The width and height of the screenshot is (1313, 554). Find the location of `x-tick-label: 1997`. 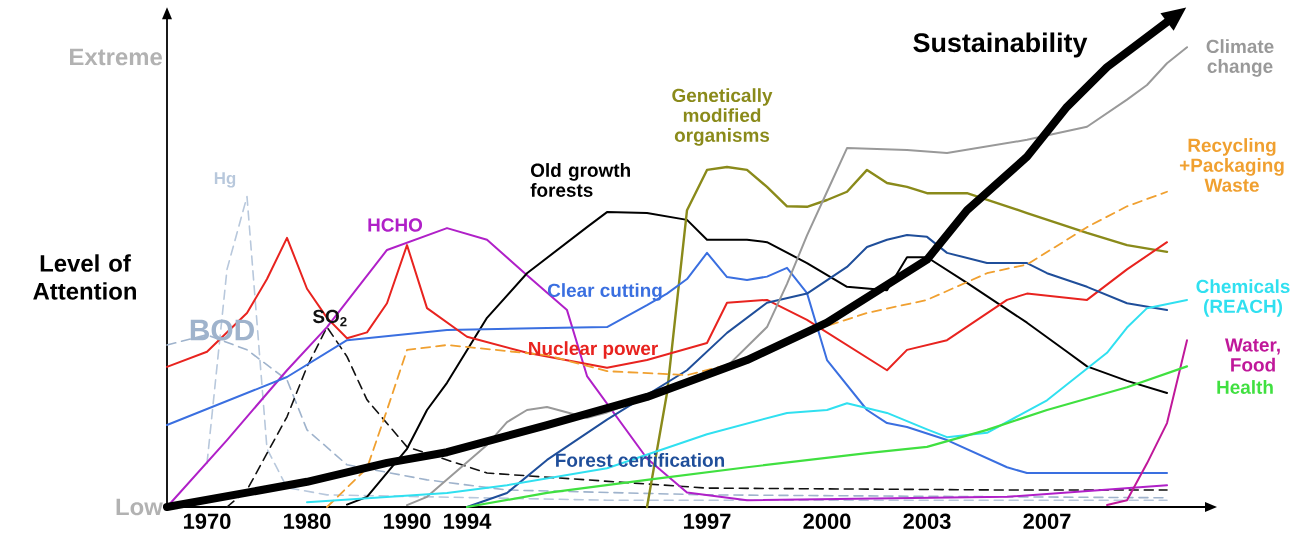

x-tick-label: 1997 is located at coordinates (707, 521).